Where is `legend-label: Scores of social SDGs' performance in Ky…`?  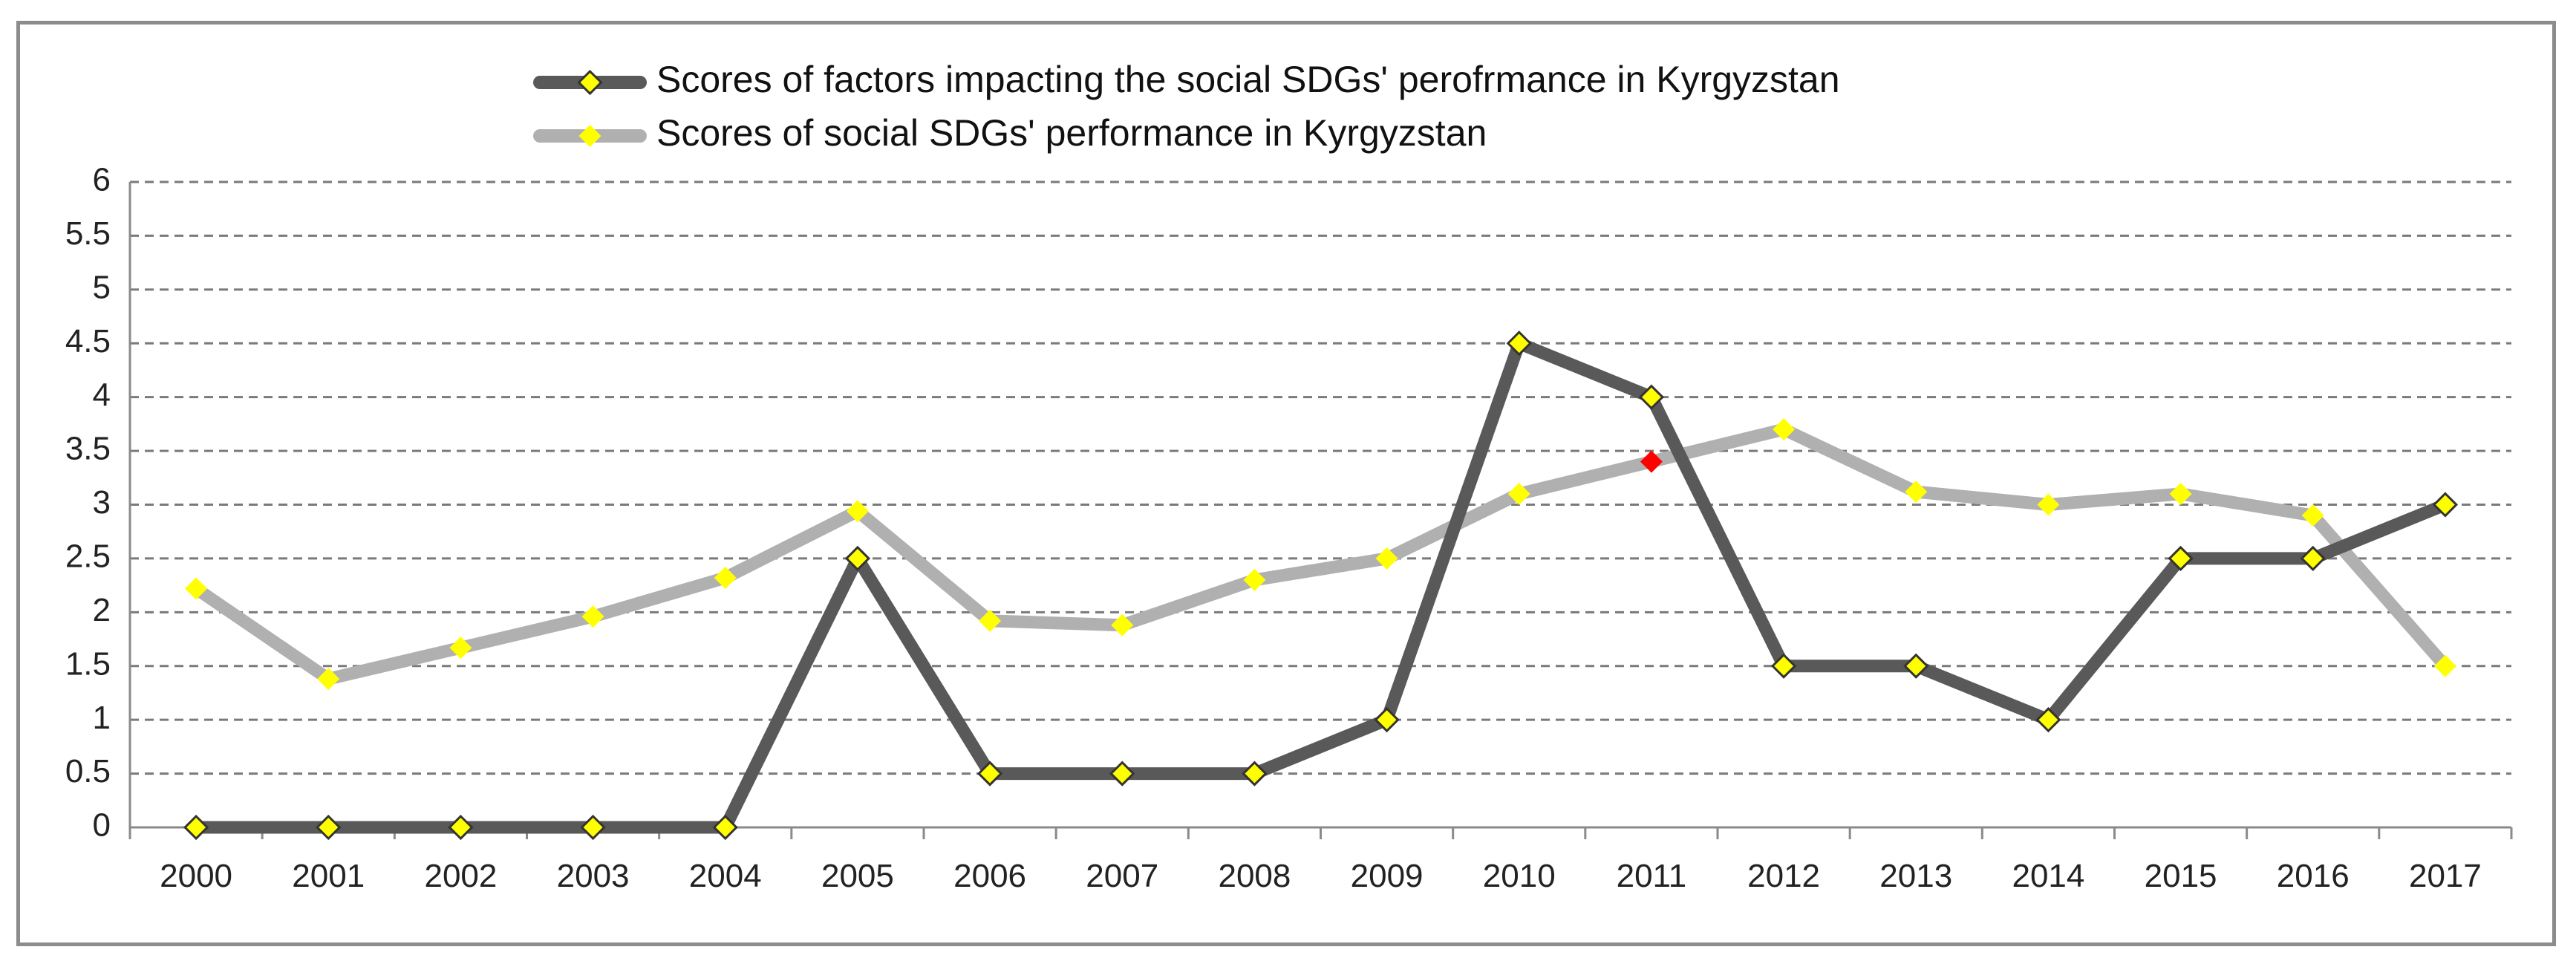
legend-label: Scores of social SDGs' performance in Ky… is located at coordinates (1071, 133).